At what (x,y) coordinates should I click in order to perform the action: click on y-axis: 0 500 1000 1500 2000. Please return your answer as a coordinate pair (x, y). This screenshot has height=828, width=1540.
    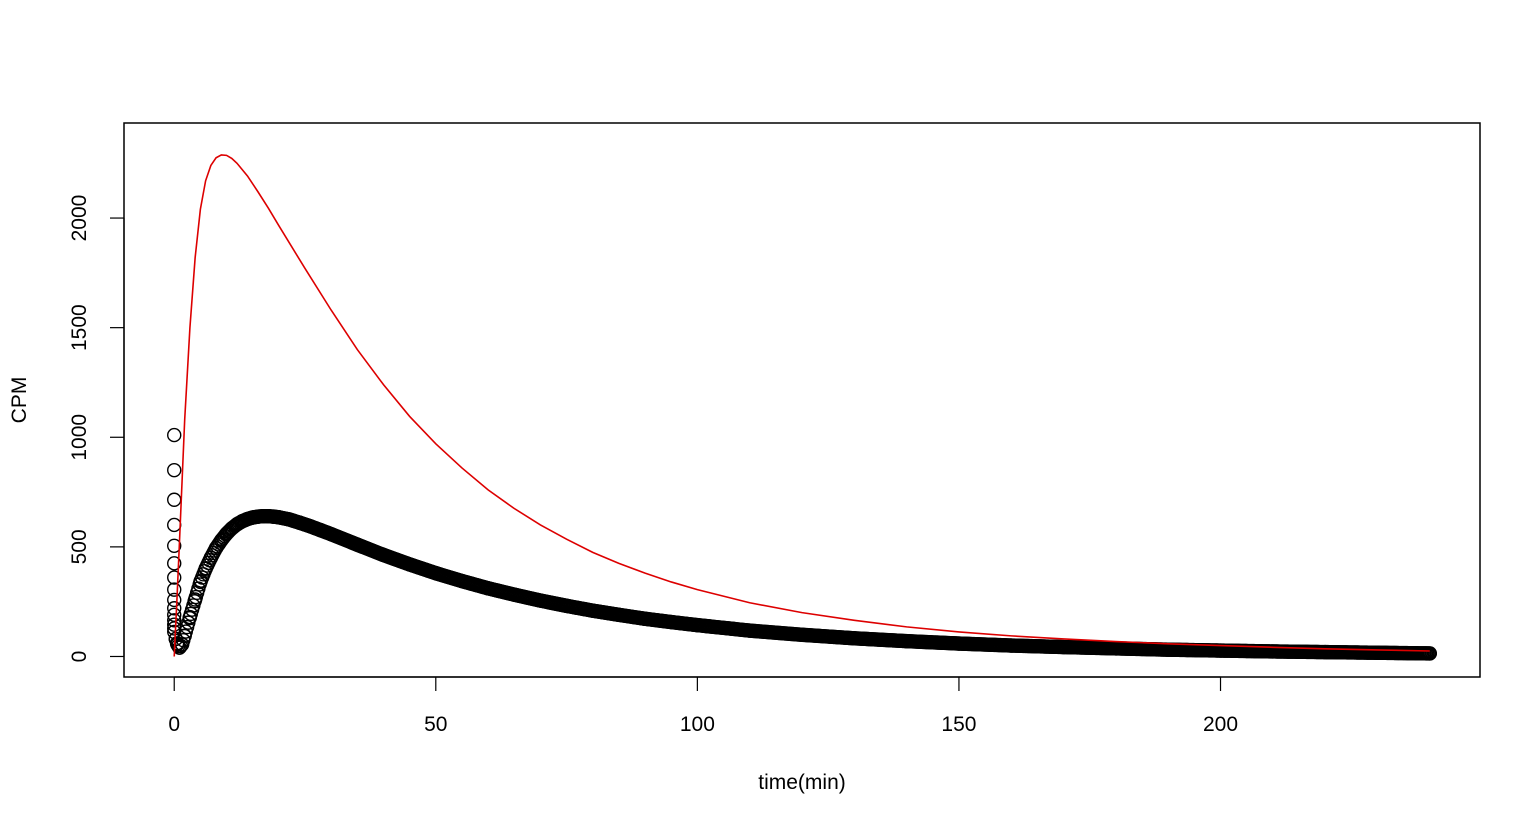
    Looking at the image, I should click on (96, 429).